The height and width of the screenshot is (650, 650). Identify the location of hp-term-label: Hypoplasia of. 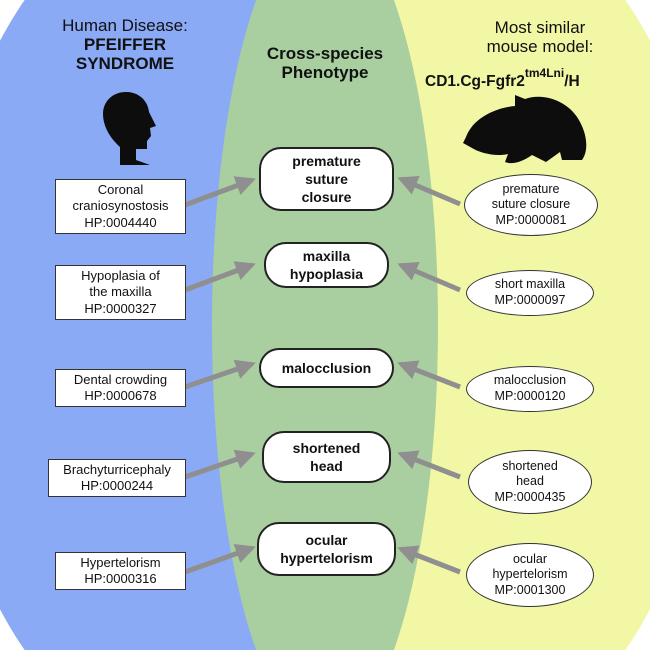
(120, 276).